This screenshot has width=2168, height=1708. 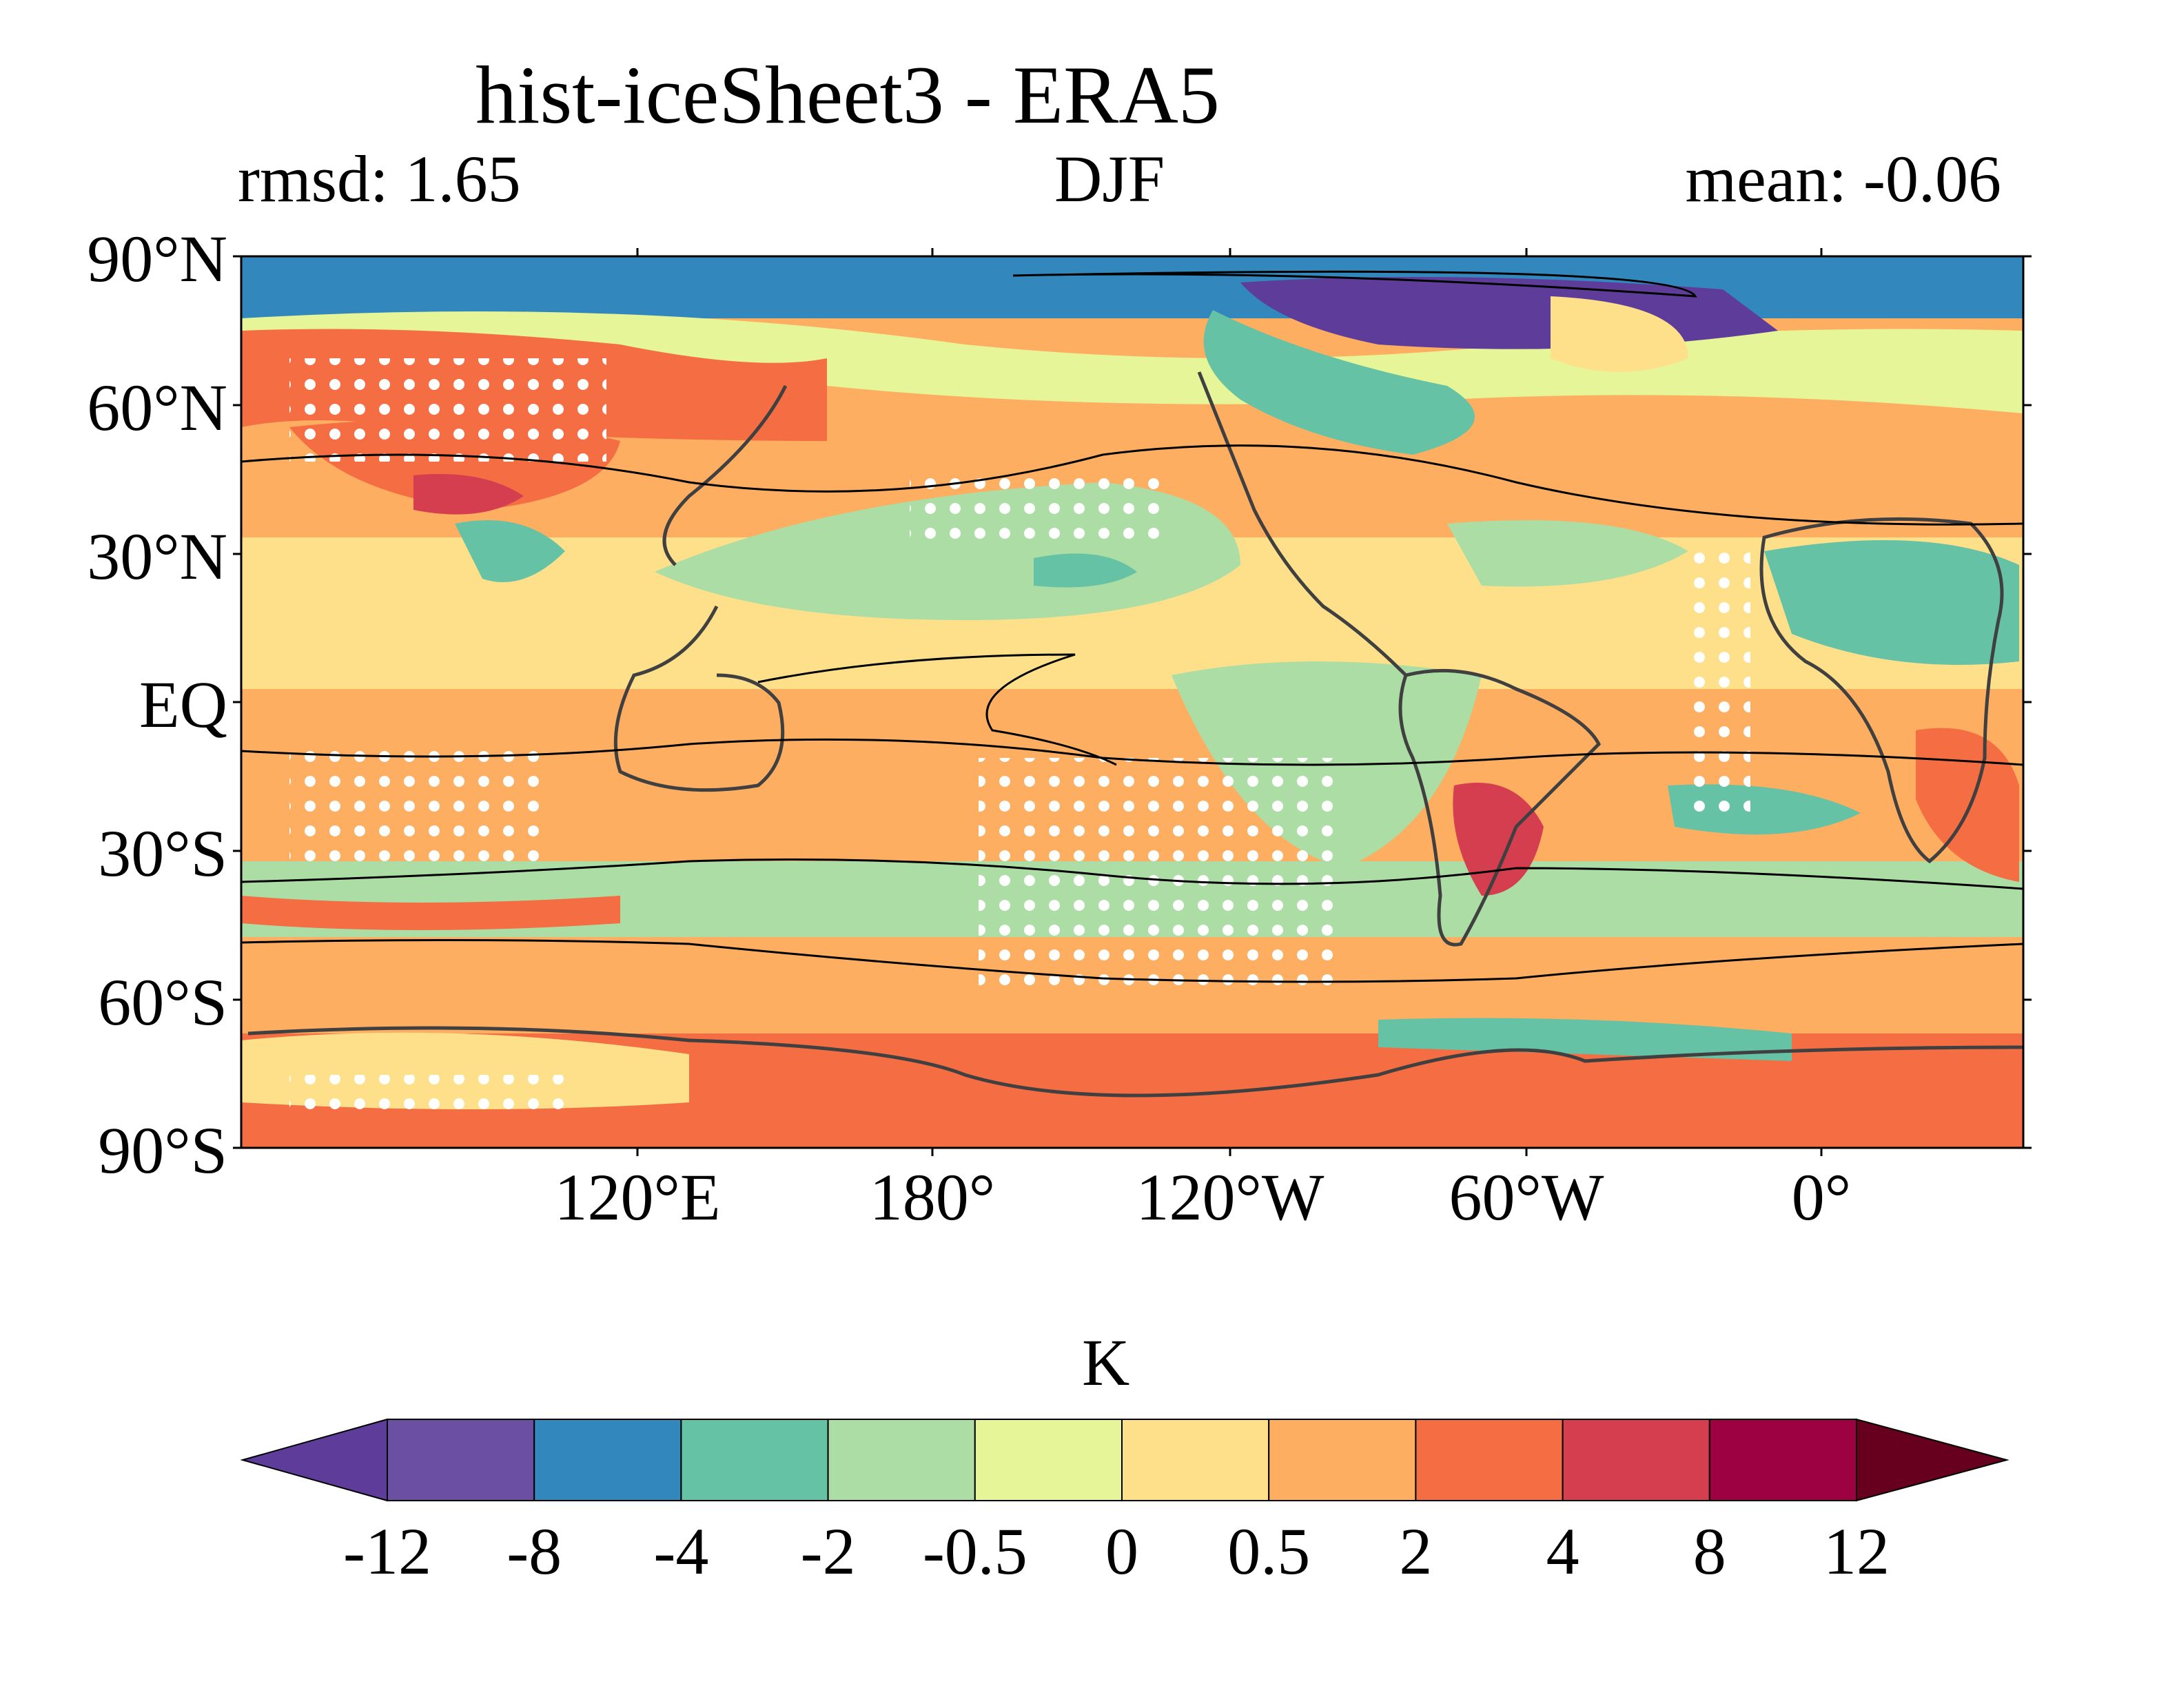 I want to click on colorbar, so click(x=1125, y=1460).